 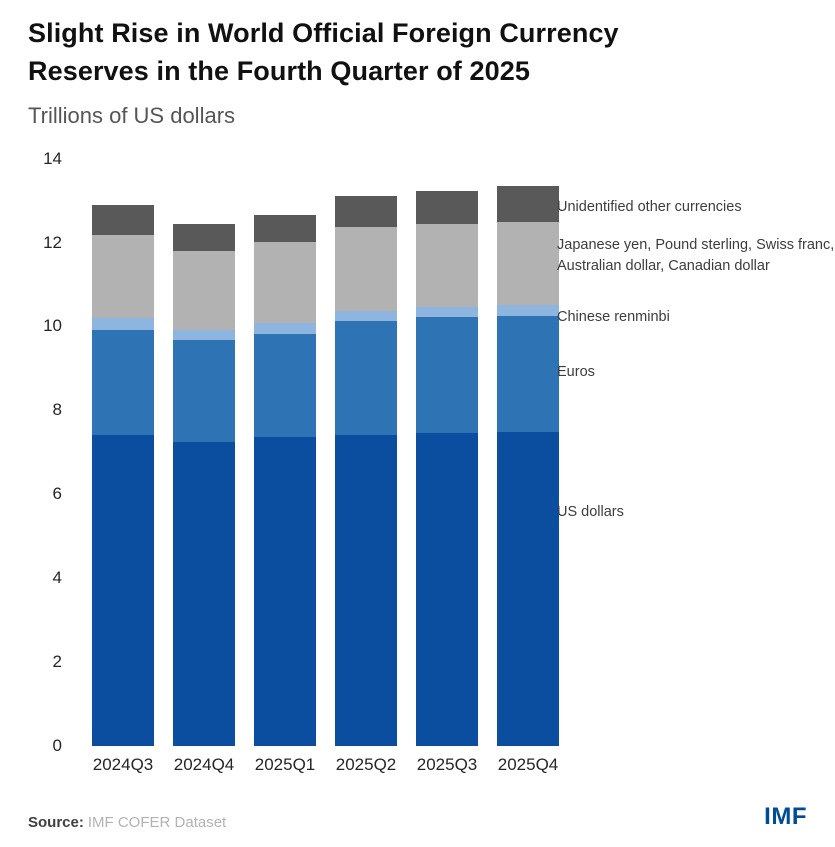 I want to click on segment-unidentified-other-currencies-2025q2, so click(x=366, y=211).